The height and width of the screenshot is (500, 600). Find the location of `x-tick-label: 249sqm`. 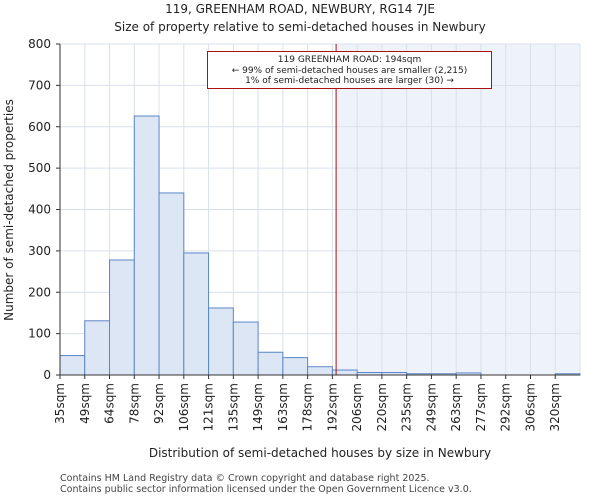

x-tick-label: 249sqm is located at coordinates (431, 407).